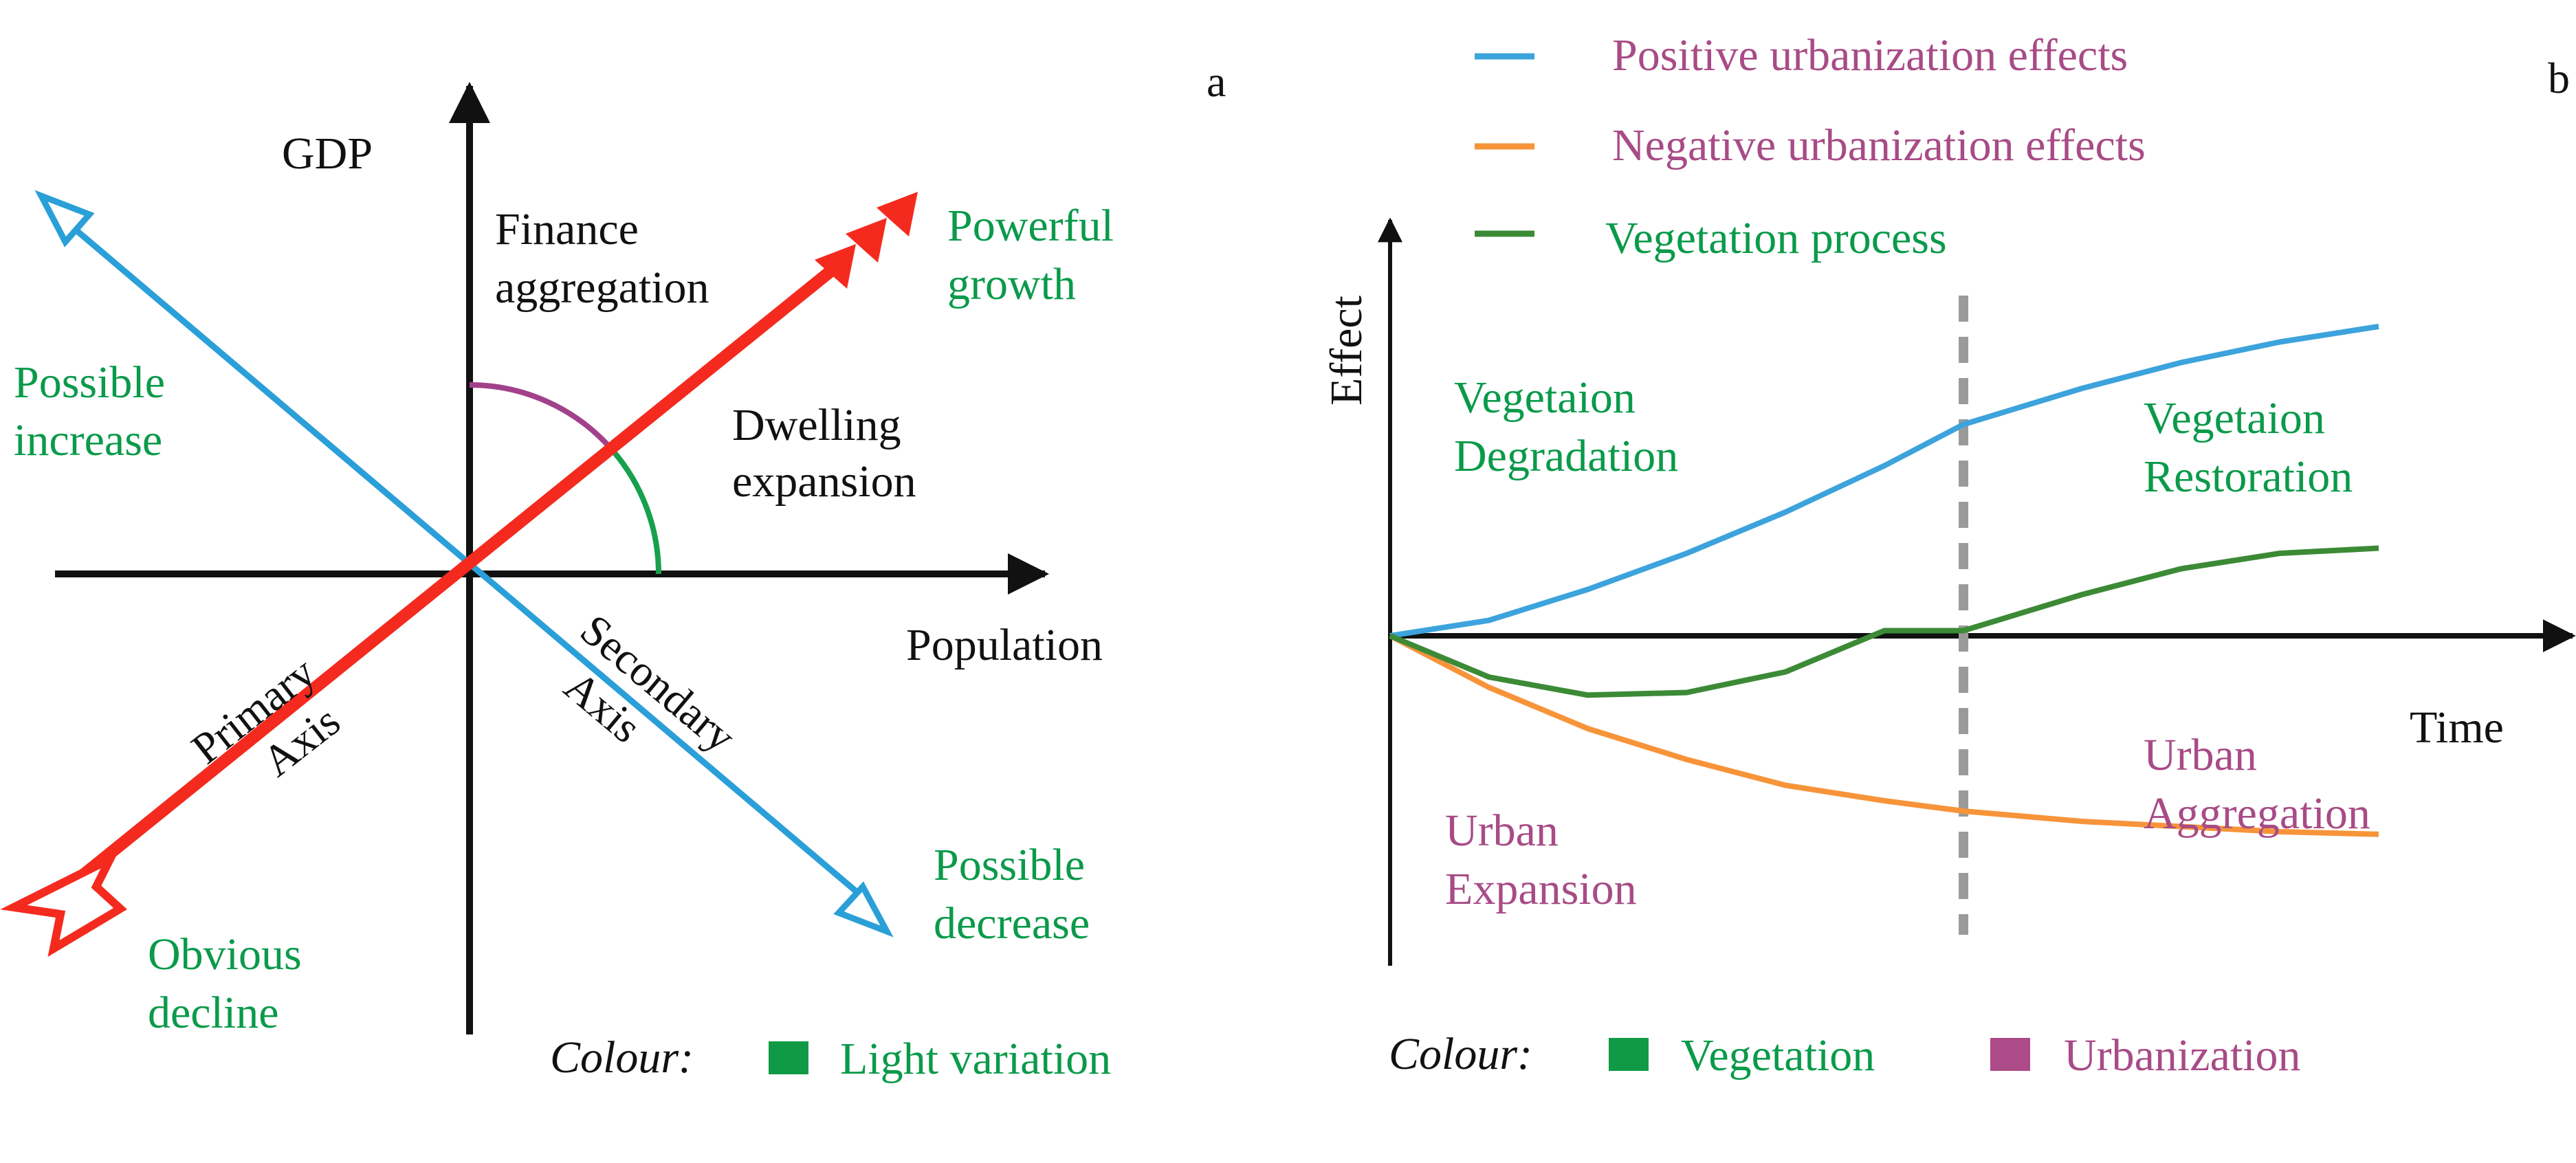  What do you see at coordinates (1778, 1055) in the screenshot?
I see `panel-b-vegetation-key-label: Vegetation` at bounding box center [1778, 1055].